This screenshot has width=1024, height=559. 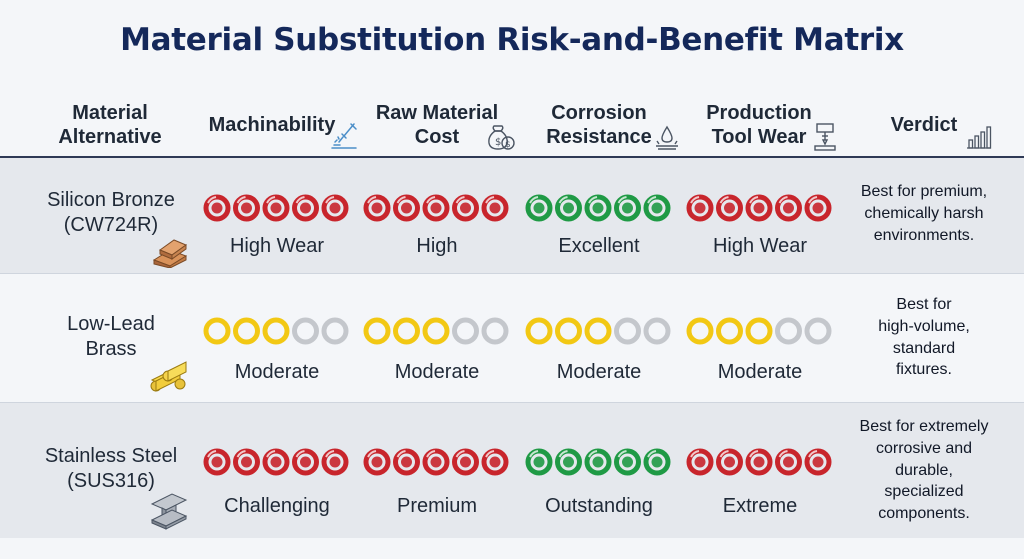 I want to click on rating-label: Premium, so click(x=436, y=506).